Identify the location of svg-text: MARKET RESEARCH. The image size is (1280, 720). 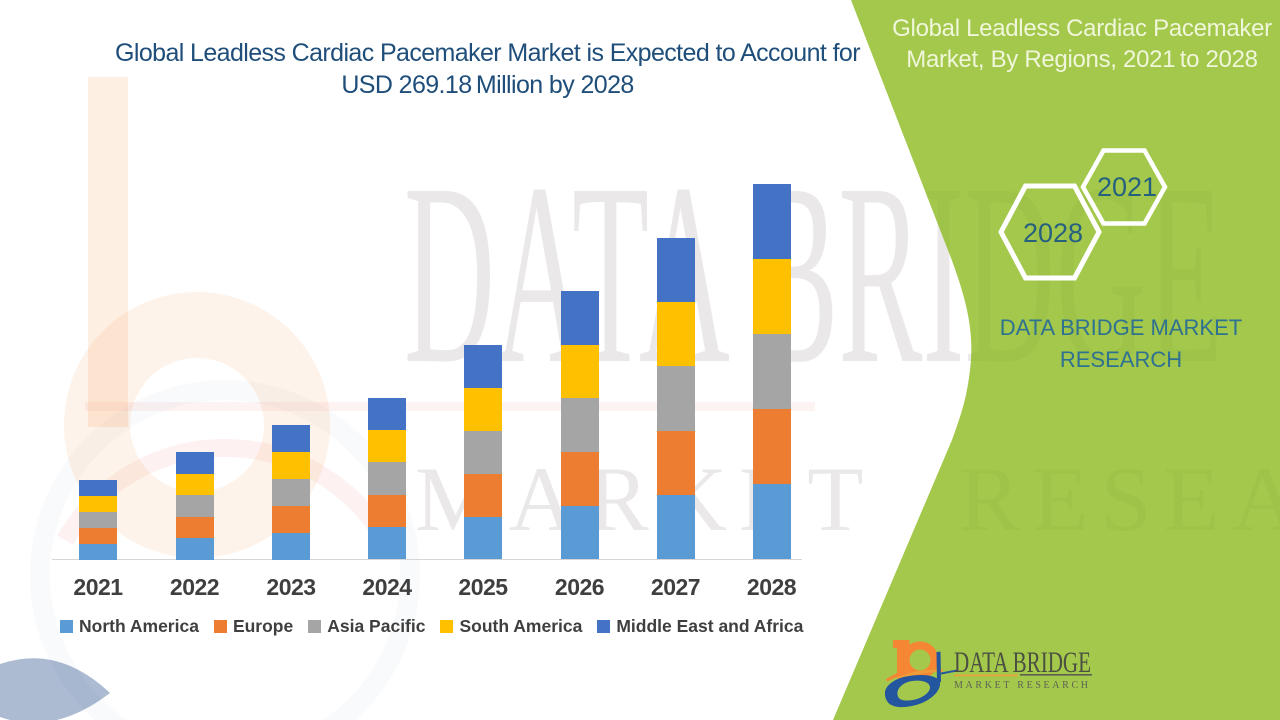
(1022, 685).